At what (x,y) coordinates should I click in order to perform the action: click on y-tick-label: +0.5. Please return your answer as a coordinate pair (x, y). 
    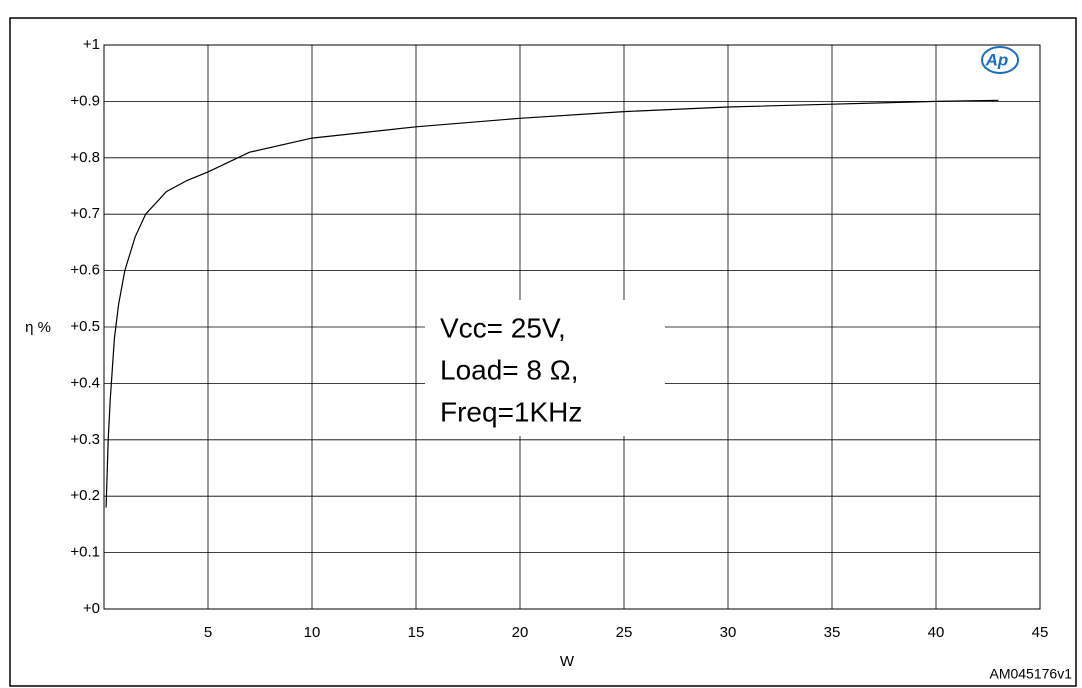
    Looking at the image, I should click on (85, 326).